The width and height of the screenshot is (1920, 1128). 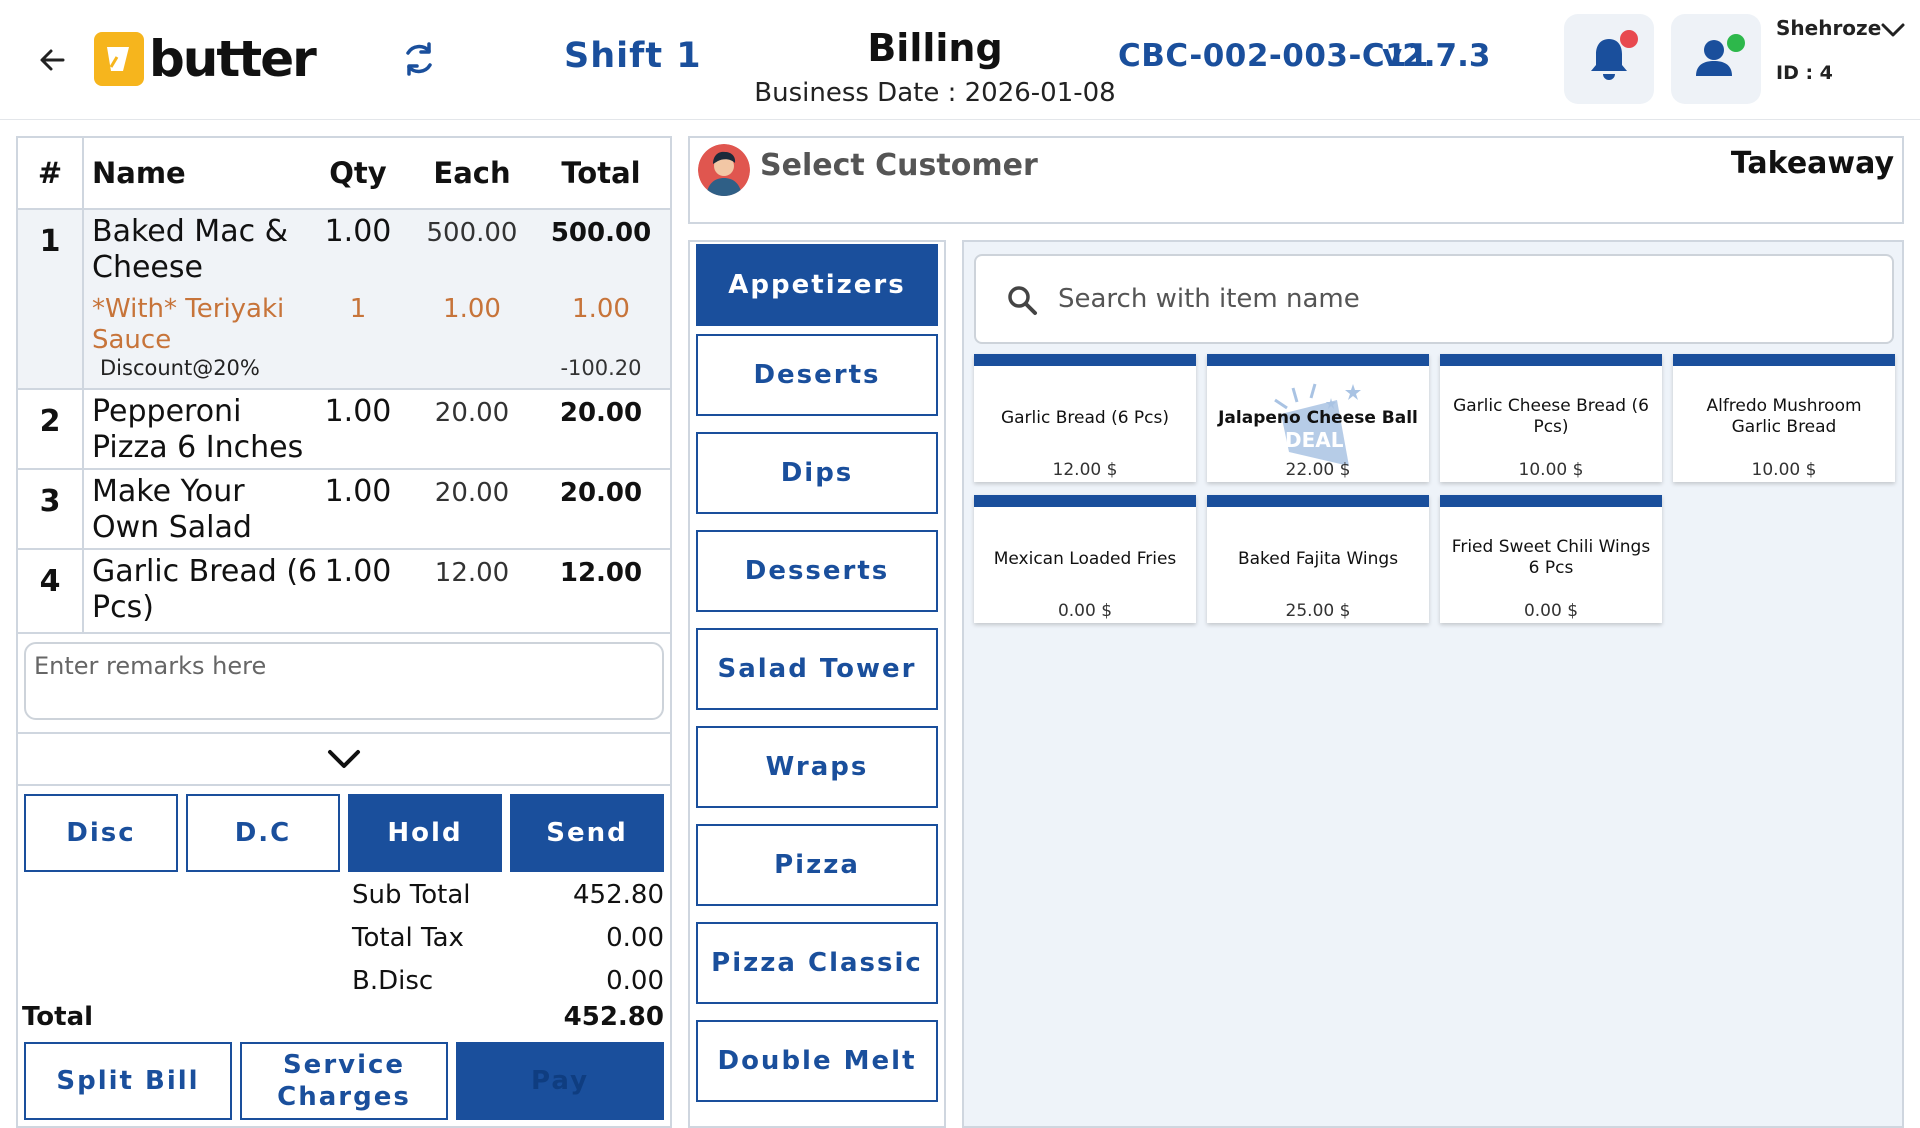 What do you see at coordinates (601, 309) in the screenshot?
I see `modifier-total: 1.00` at bounding box center [601, 309].